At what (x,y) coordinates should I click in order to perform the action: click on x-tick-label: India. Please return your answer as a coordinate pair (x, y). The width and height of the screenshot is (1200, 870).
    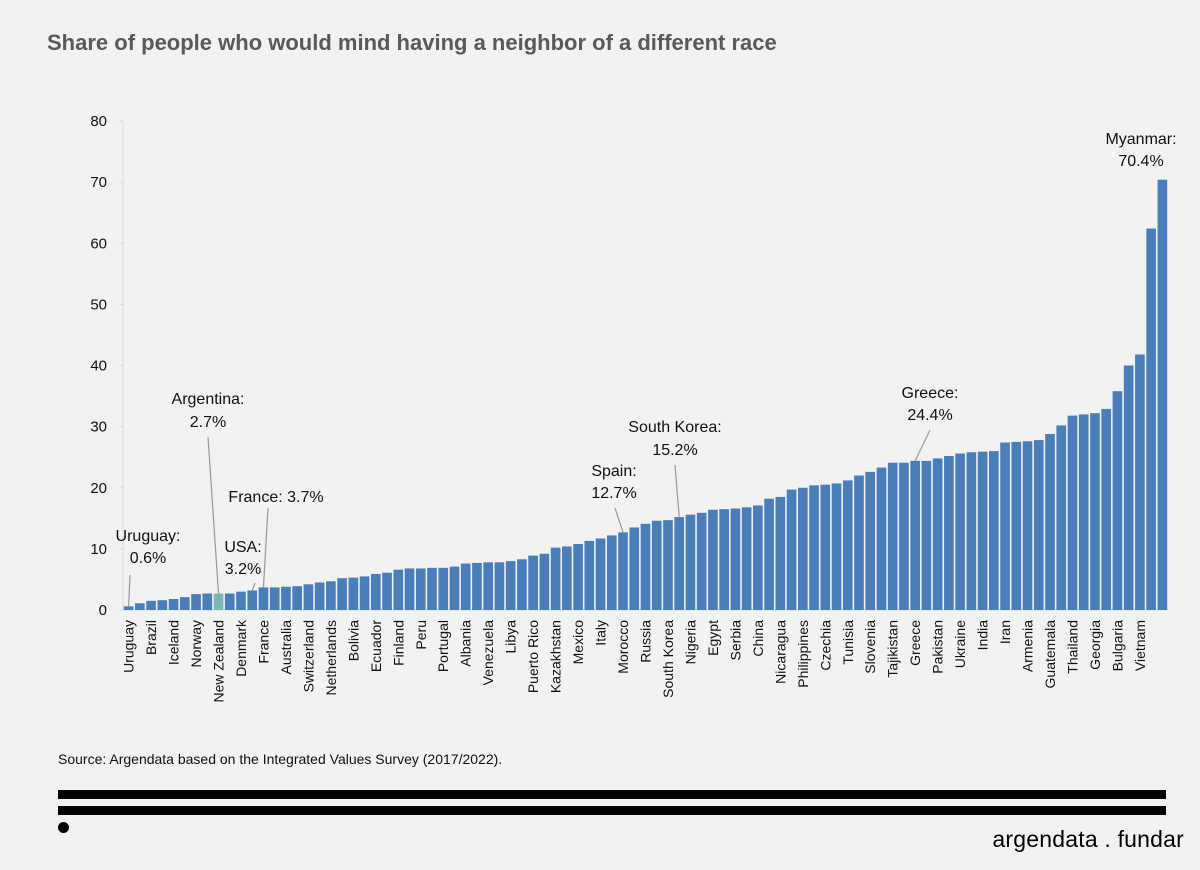
    Looking at the image, I should click on (983, 635).